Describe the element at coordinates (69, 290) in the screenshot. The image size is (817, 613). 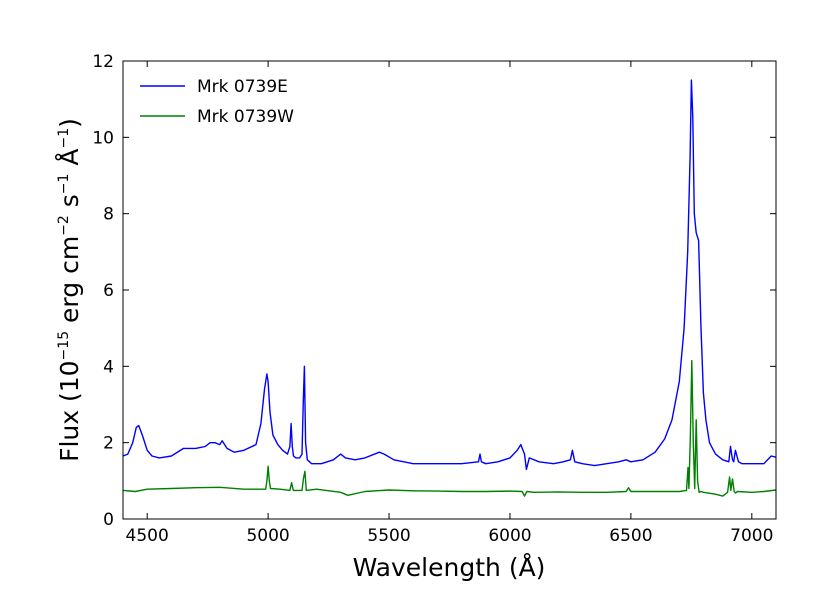
I see `y-axis-title: Flux (10−15 erg cm−2 s−1 Å−1)` at that location.